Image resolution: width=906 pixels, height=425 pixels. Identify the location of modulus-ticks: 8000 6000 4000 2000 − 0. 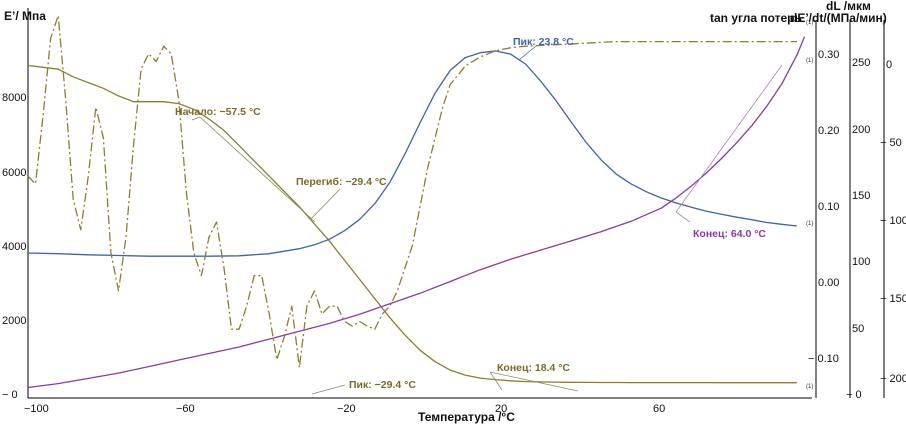
(14, 246).